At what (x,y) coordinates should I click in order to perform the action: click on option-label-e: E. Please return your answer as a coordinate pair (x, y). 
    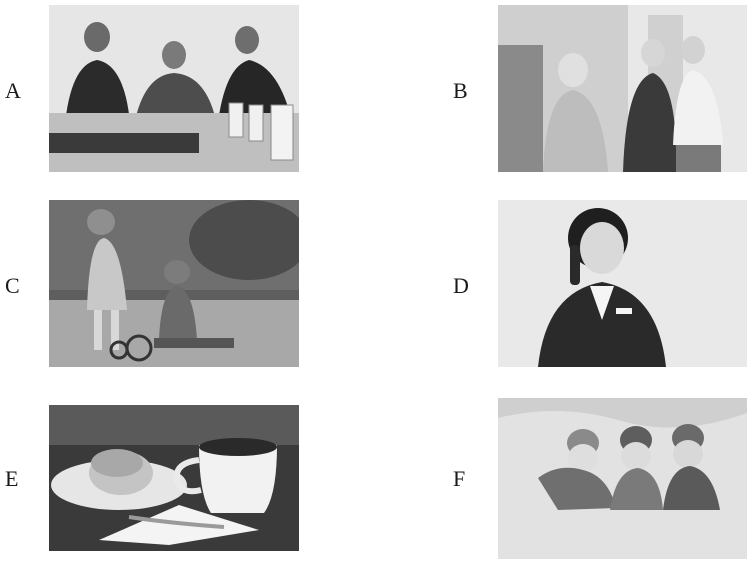
    Looking at the image, I should click on (12, 478).